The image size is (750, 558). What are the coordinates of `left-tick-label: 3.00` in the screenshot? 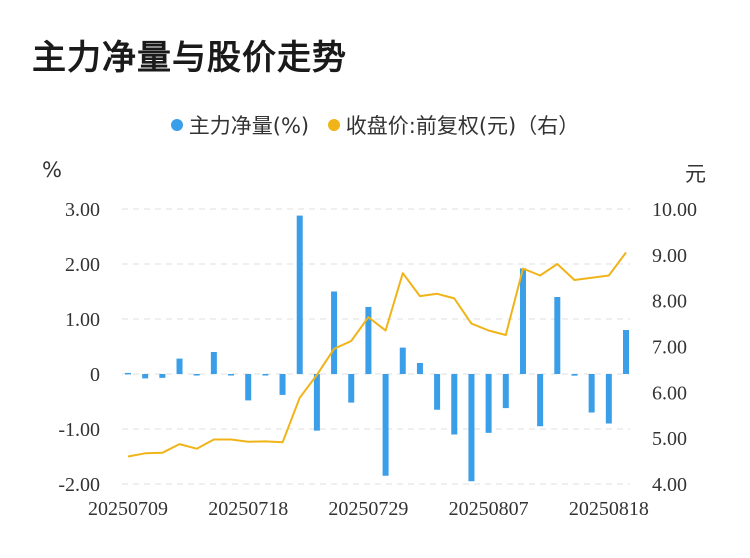 It's located at (82, 210).